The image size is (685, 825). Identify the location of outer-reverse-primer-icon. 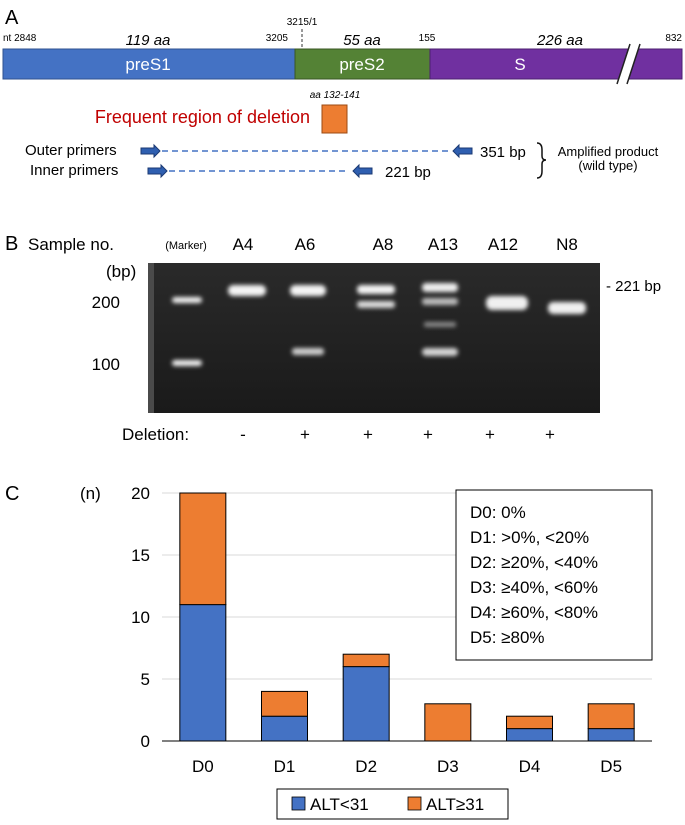
(462, 151).